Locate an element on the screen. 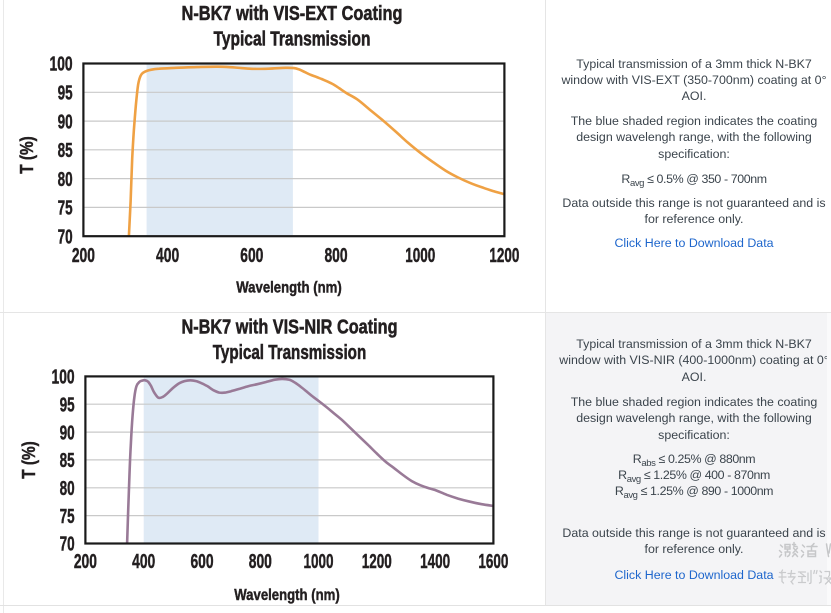  svg-text: 1600 is located at coordinates (493, 562).